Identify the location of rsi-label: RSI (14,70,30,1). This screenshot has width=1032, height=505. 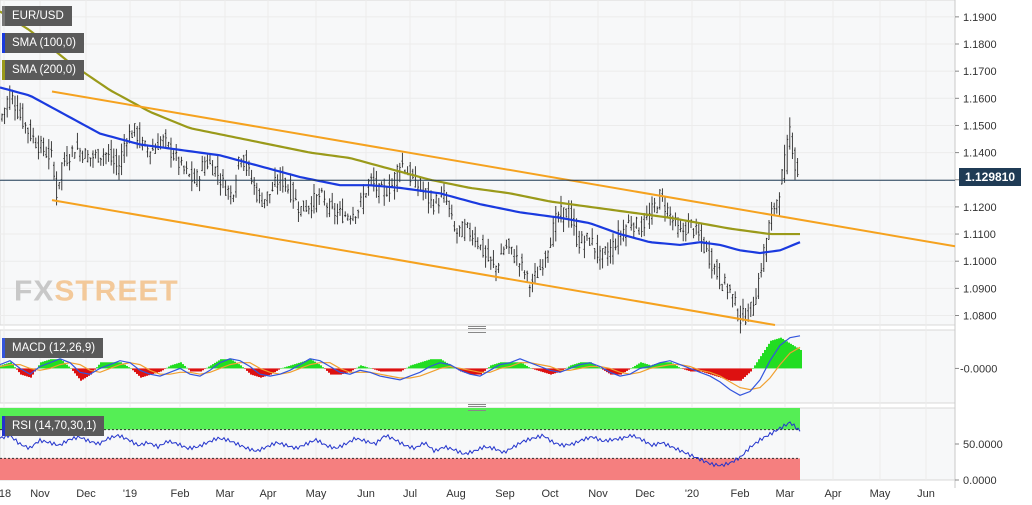
(54, 426).